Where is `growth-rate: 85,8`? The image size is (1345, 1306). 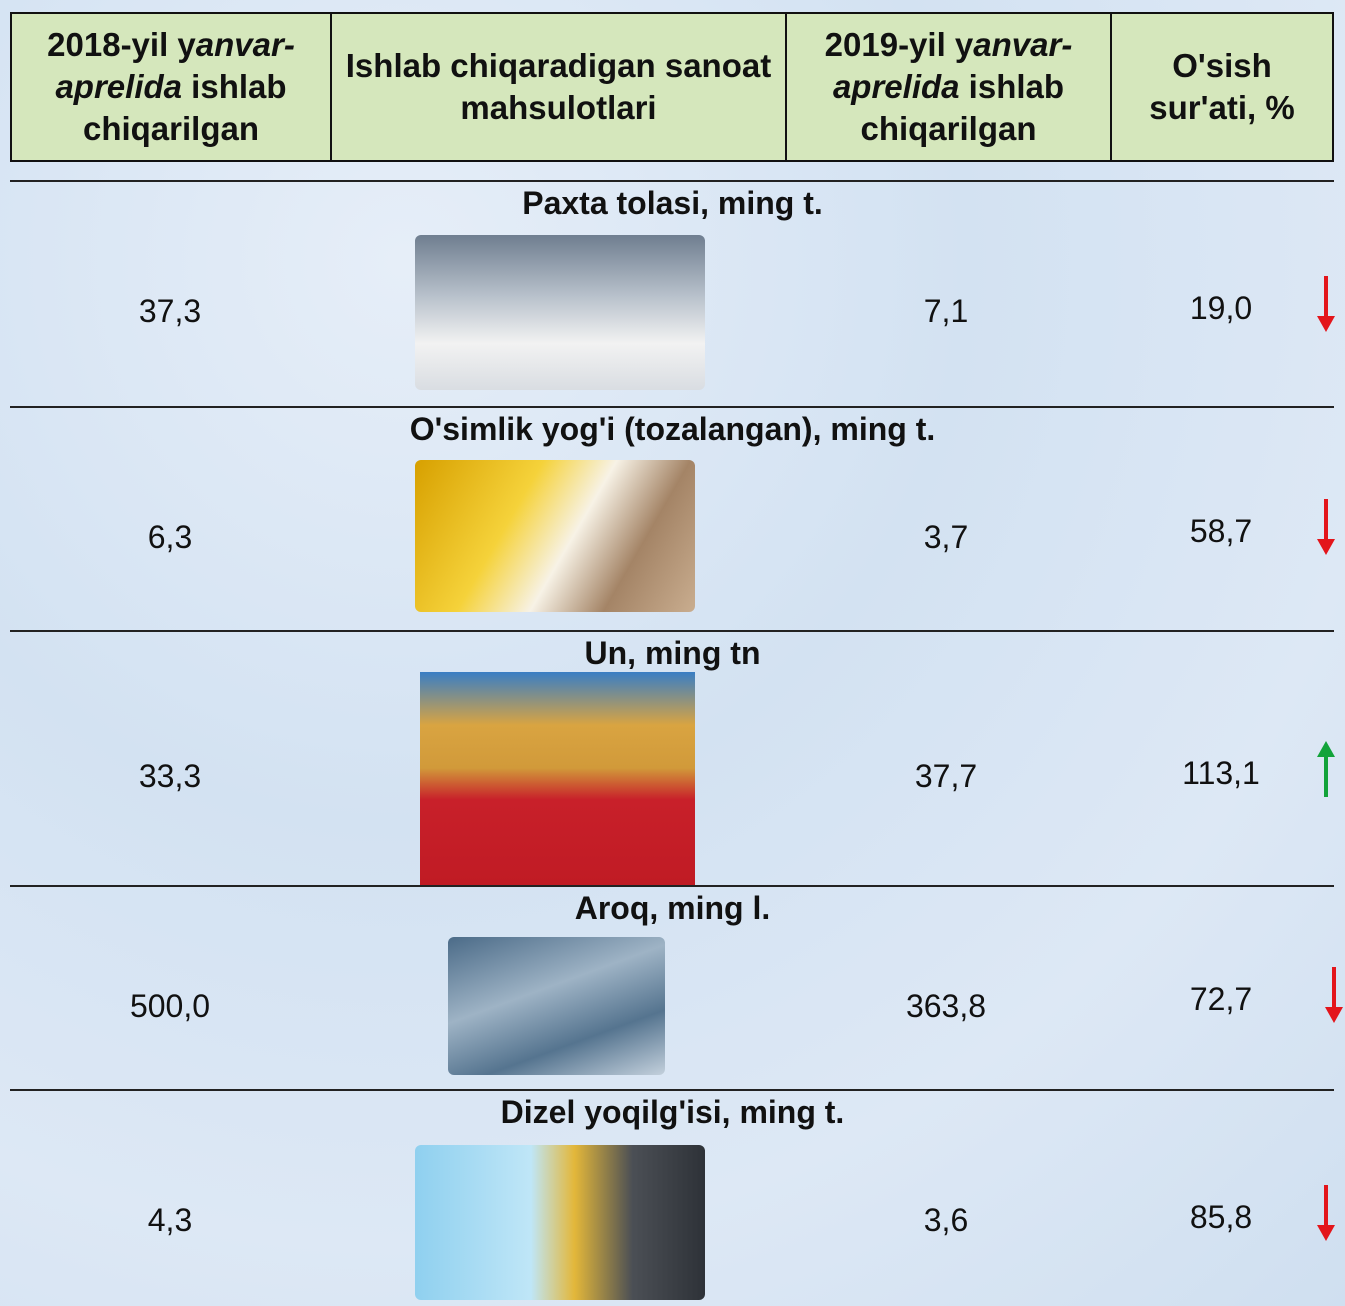 growth-rate: 85,8 is located at coordinates (1221, 1217).